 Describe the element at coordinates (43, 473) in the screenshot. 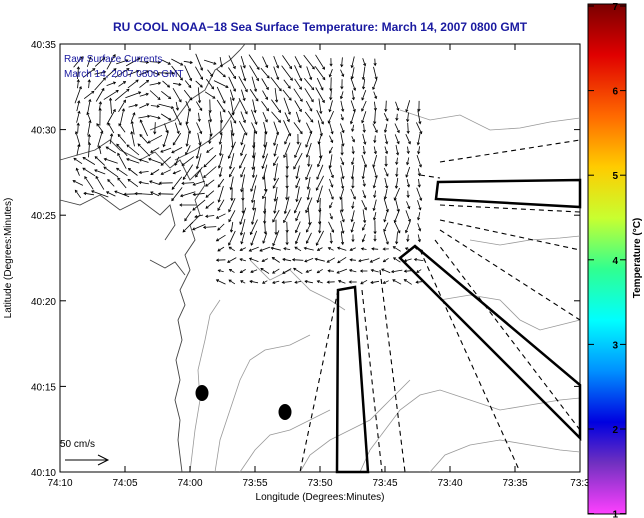

I see `y-tick-label: 40:10` at that location.